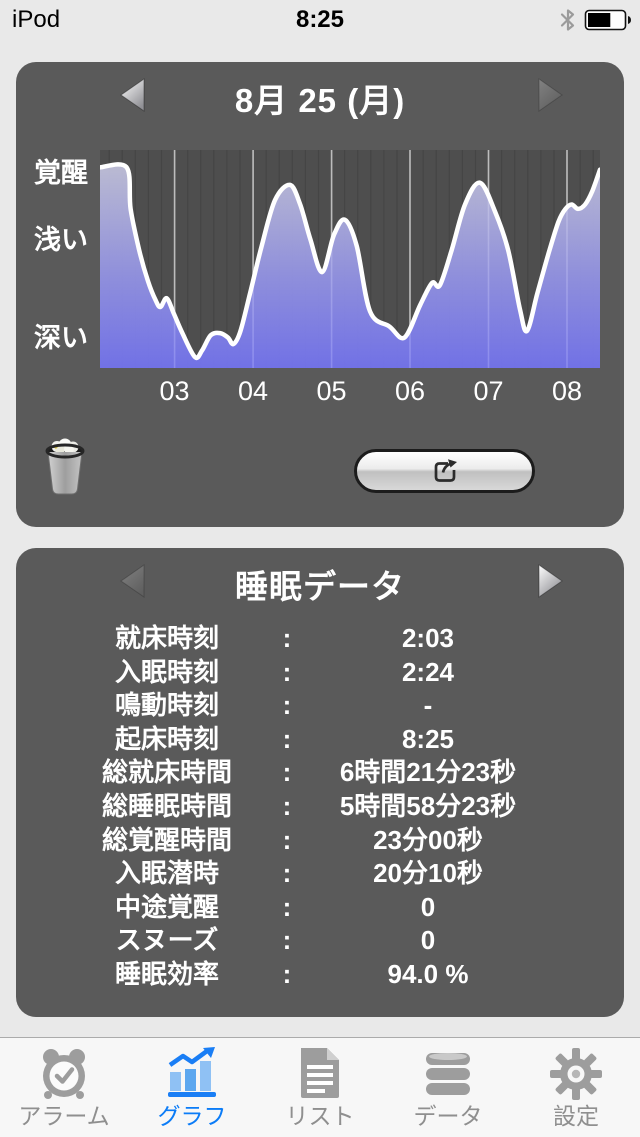 The height and width of the screenshot is (1137, 640). Describe the element at coordinates (428, 973) in the screenshot. I see `row-value: 94.0 %` at that location.